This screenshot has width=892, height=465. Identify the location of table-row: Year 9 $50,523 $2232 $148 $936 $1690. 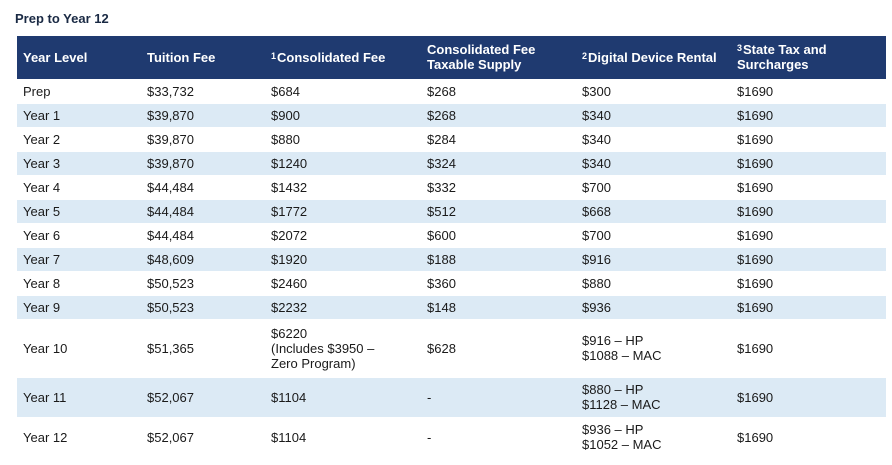
(451, 306).